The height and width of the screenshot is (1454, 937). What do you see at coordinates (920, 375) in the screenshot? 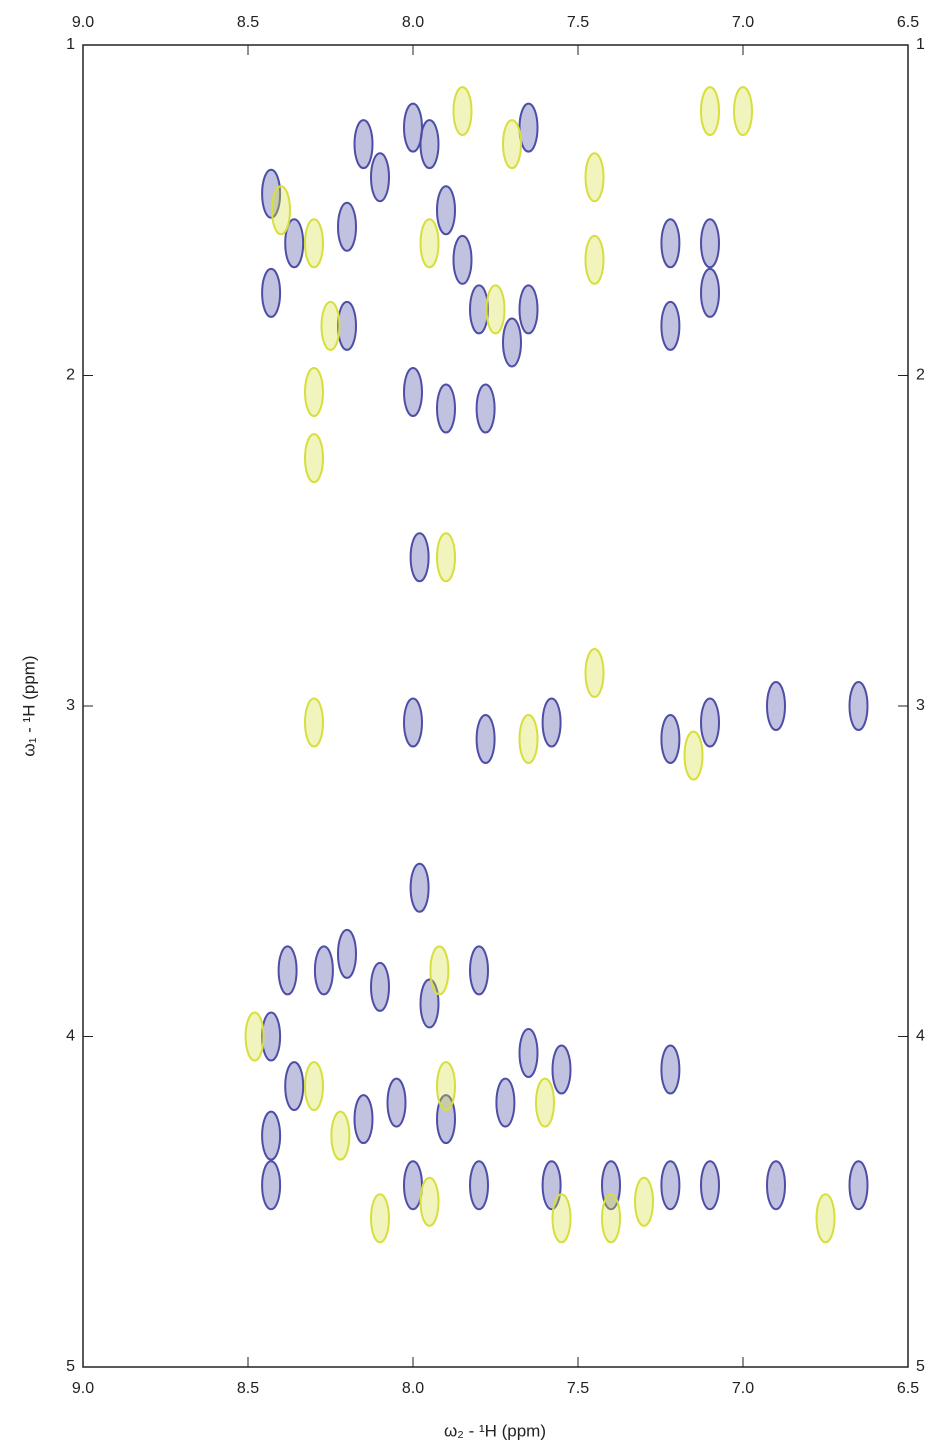
I see `y-tick-label-right: 2` at bounding box center [920, 375].